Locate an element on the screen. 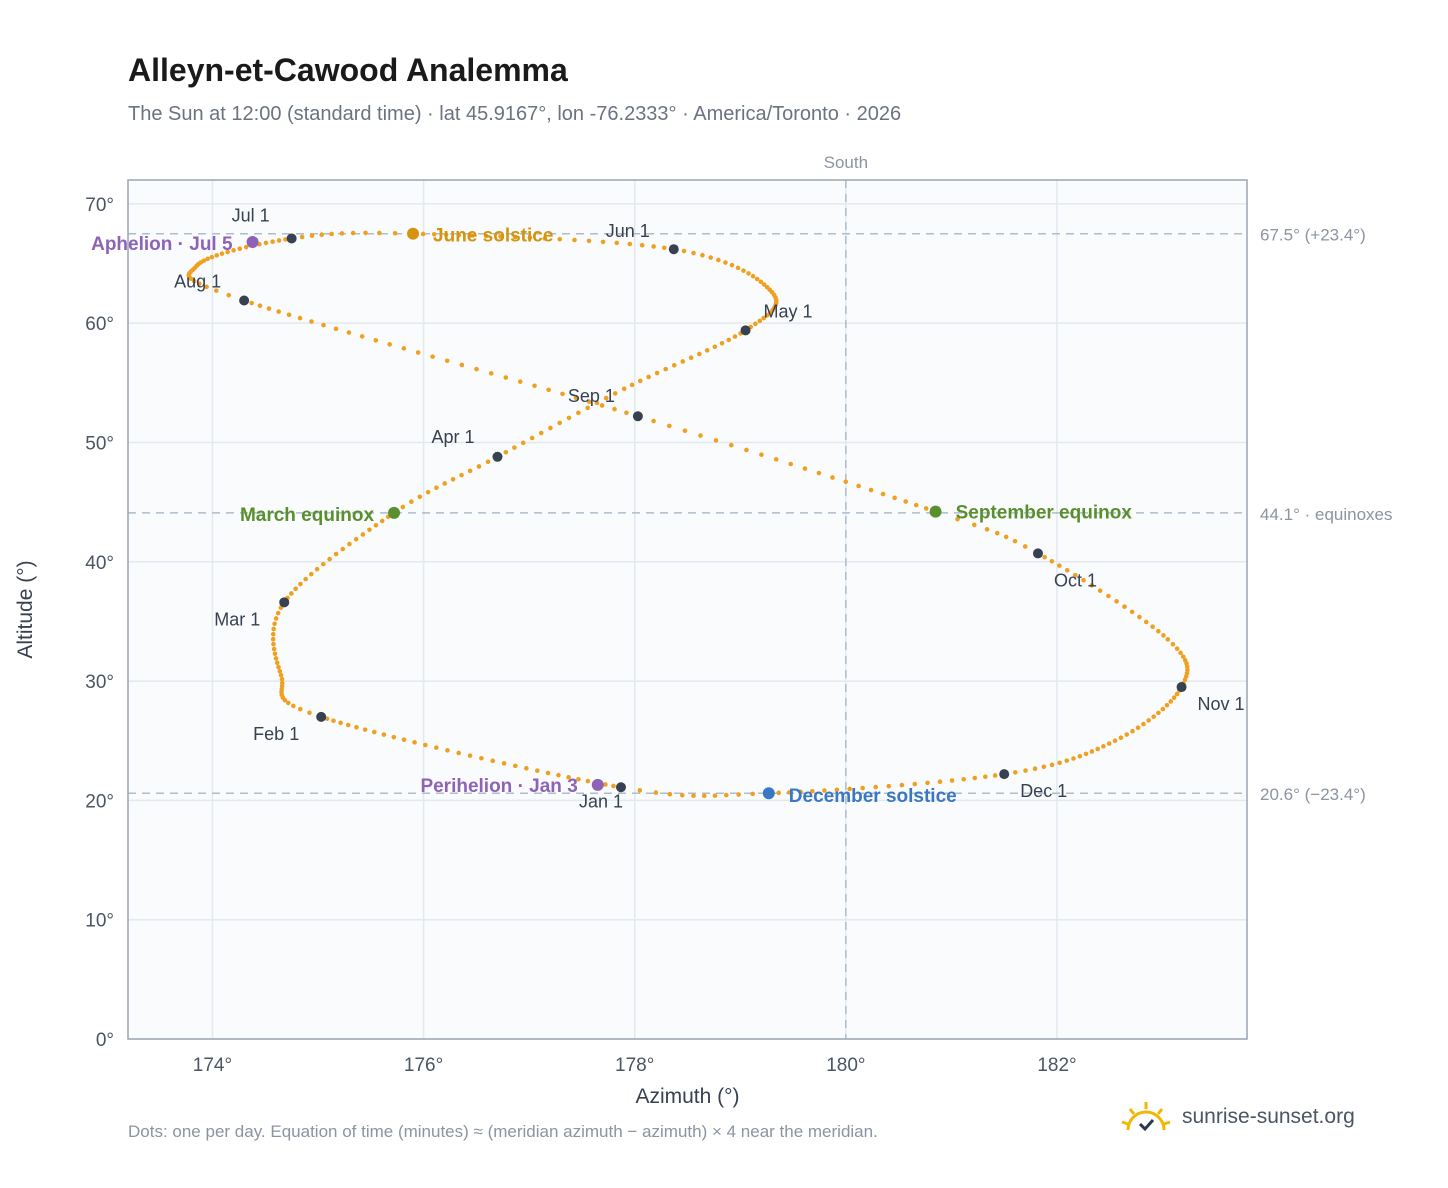 Image resolution: width=1448 pixels, height=1188 pixels. month-label: Feb 1 is located at coordinates (276, 734).